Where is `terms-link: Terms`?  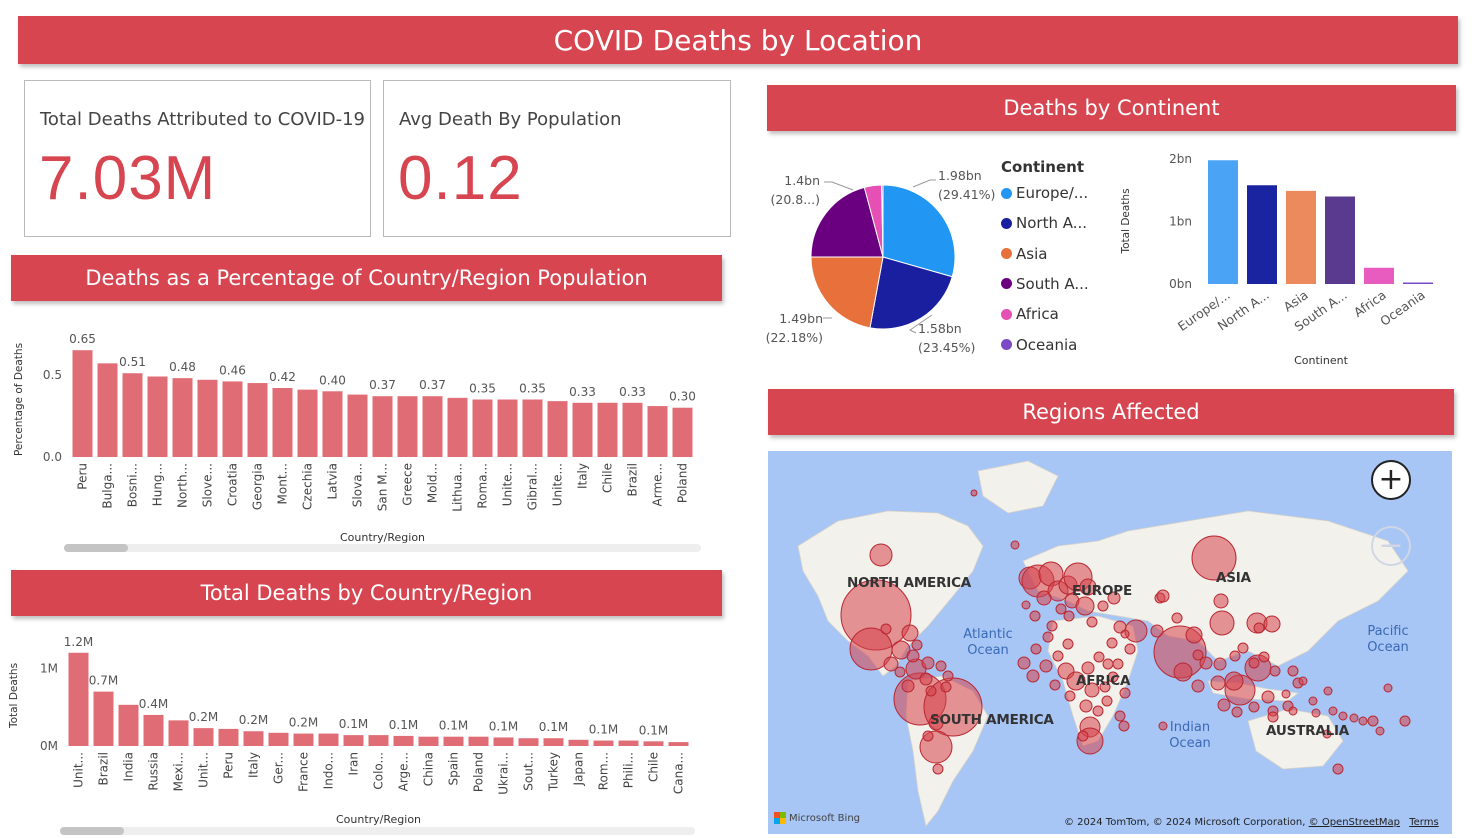 terms-link: Terms is located at coordinates (1424, 822).